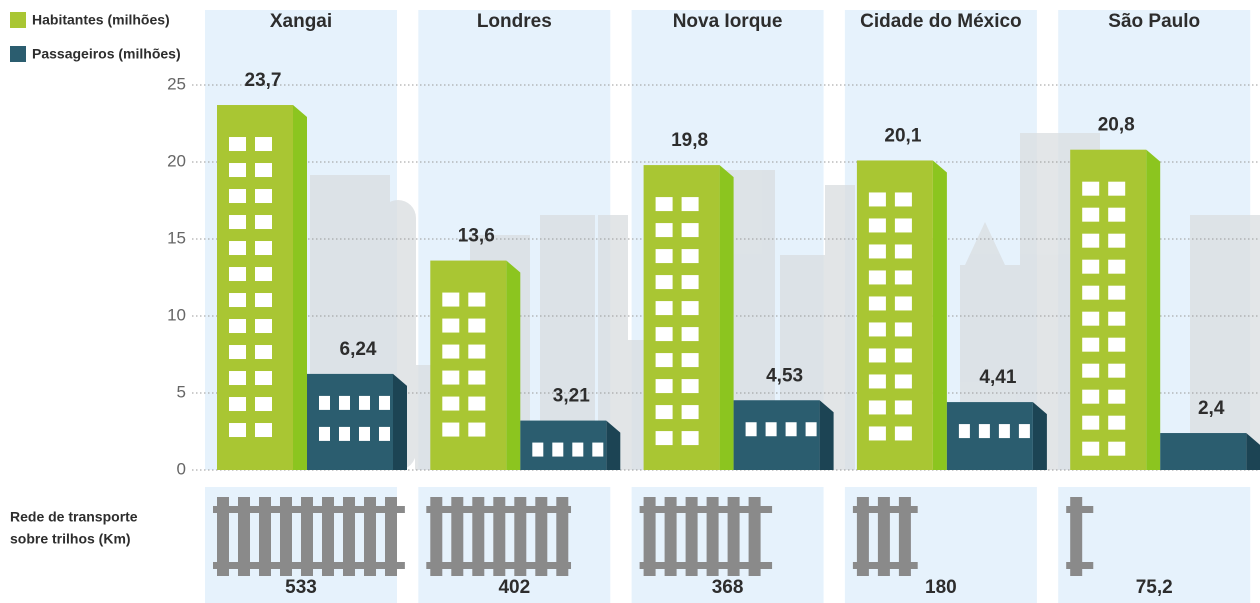 This screenshot has height=603, width=1260. I want to click on y-tick-label: 5, so click(181, 391).